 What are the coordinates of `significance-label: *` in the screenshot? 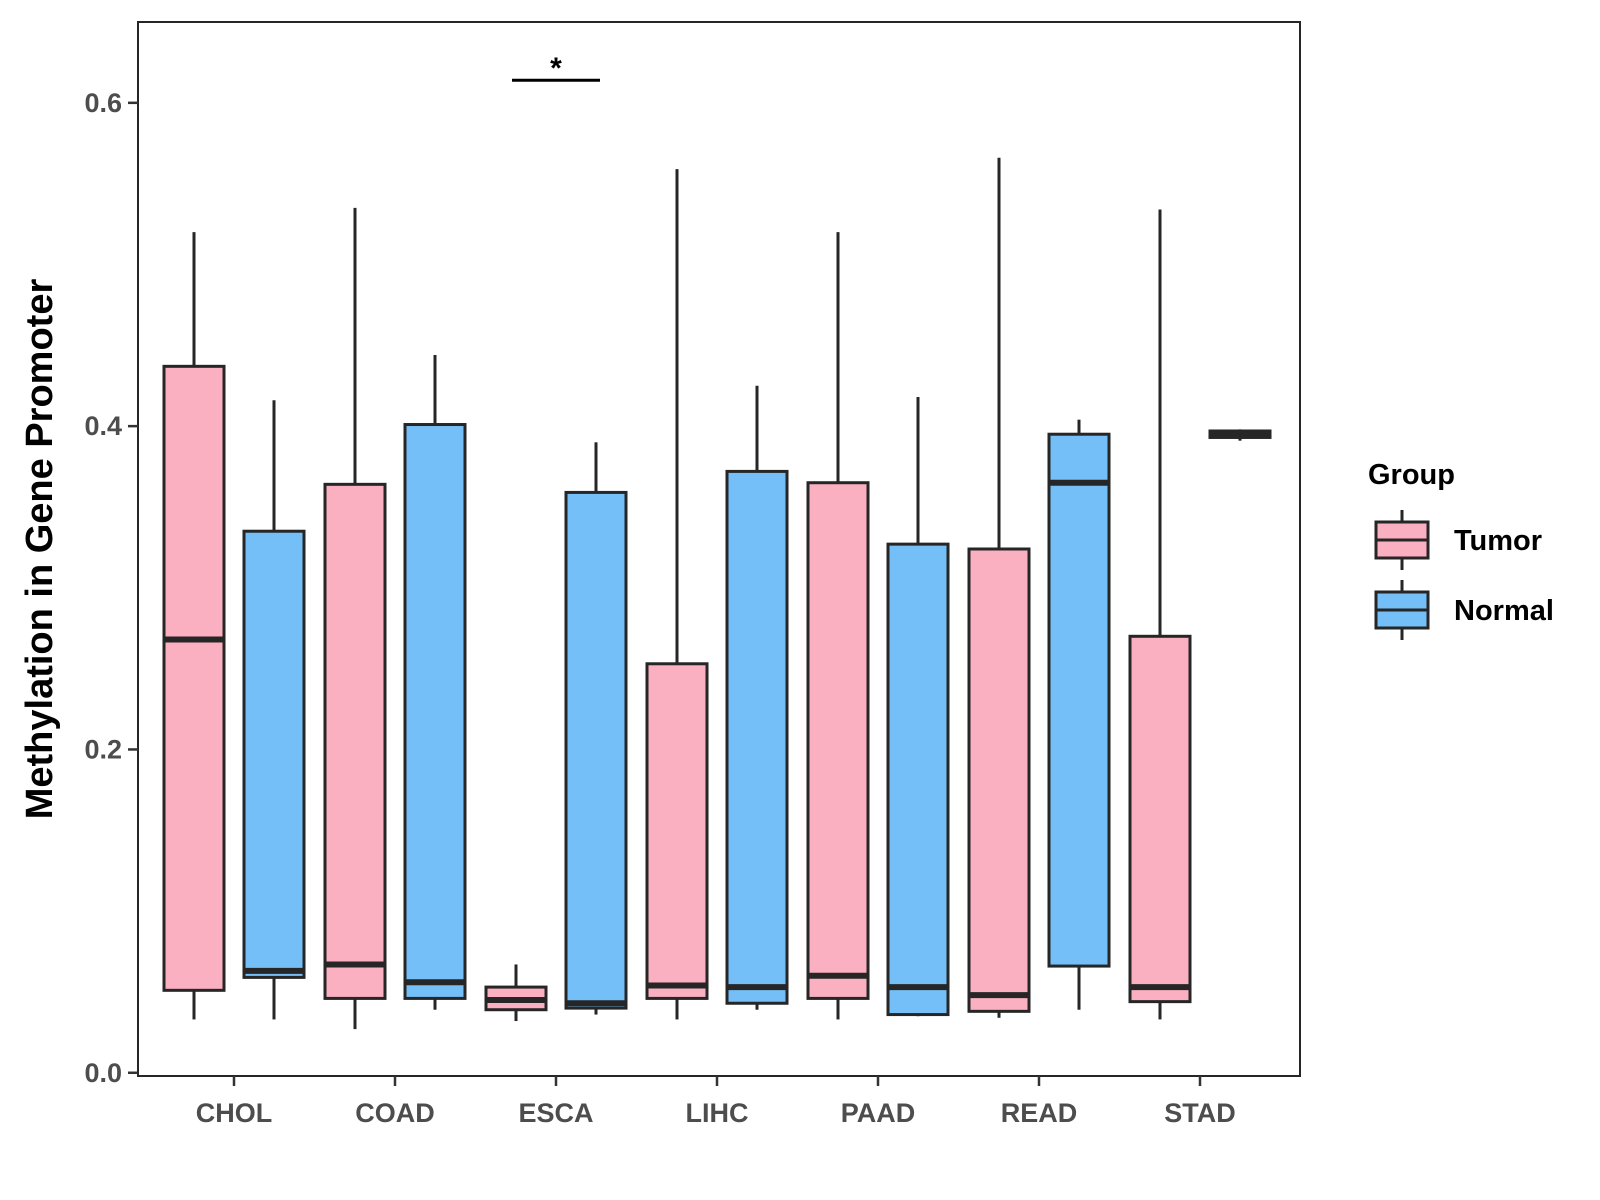 It's located at (556, 68).